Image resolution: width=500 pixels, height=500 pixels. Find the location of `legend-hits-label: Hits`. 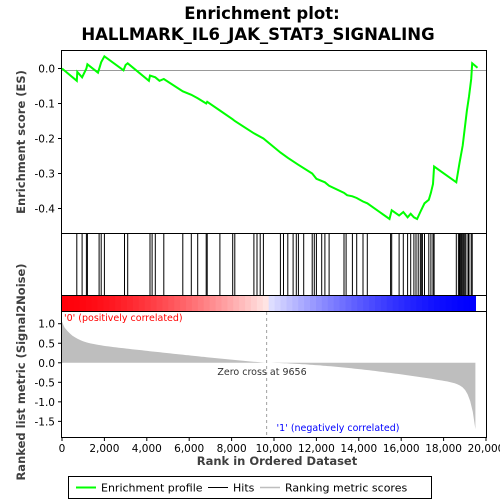

legend-hits-label: Hits is located at coordinates (244, 488).